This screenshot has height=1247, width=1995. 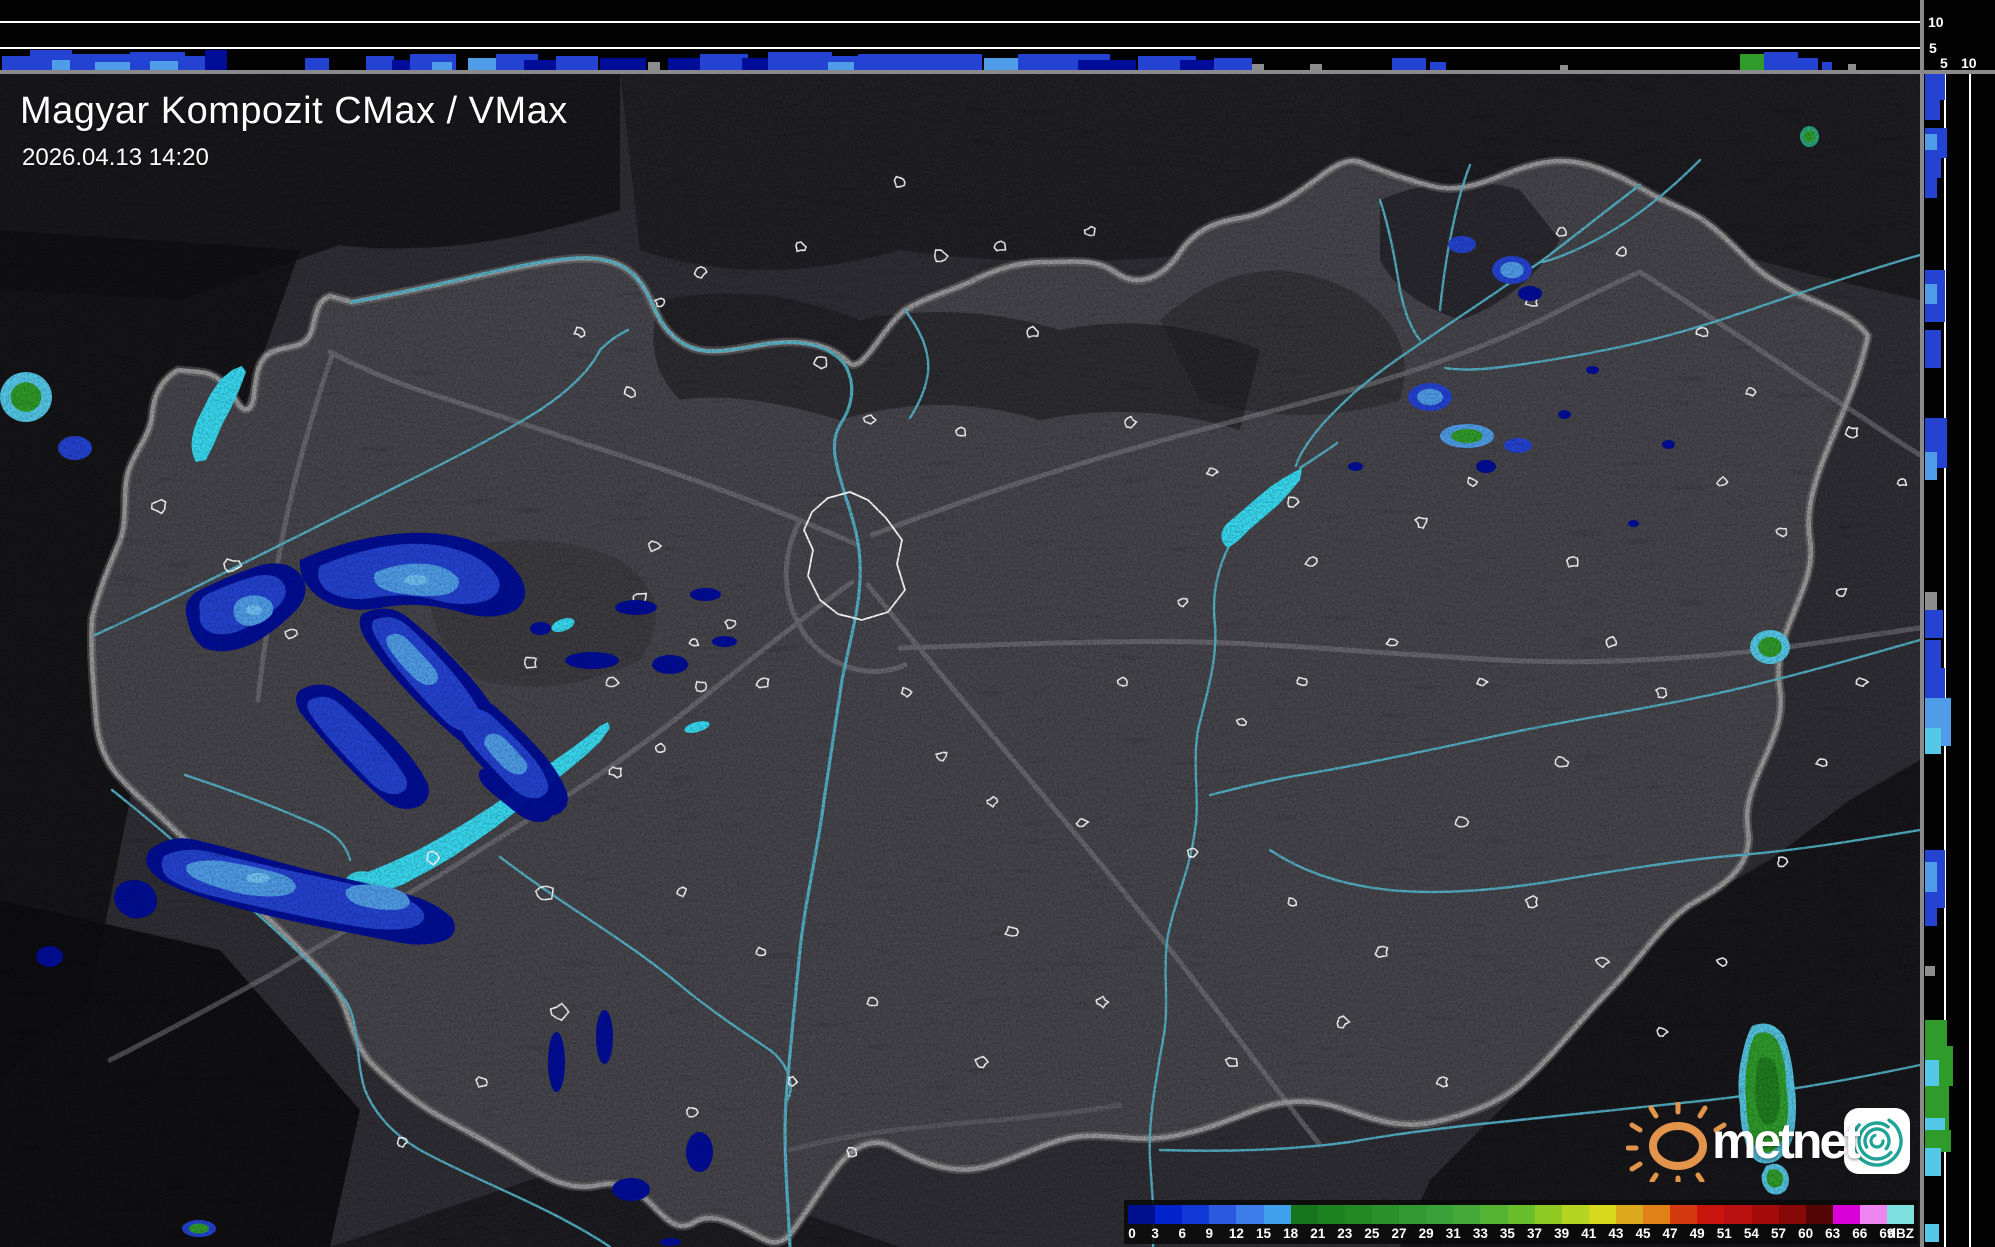 What do you see at coordinates (1236, 1233) in the screenshot?
I see `dbz-value-label: 12` at bounding box center [1236, 1233].